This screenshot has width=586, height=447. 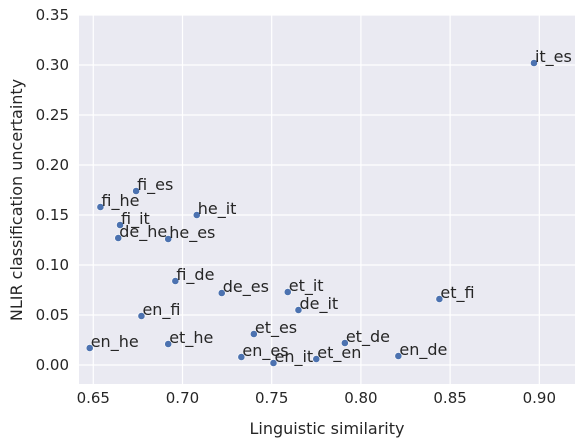 What do you see at coordinates (168, 239) in the screenshot?
I see `data-point-he_es` at bounding box center [168, 239].